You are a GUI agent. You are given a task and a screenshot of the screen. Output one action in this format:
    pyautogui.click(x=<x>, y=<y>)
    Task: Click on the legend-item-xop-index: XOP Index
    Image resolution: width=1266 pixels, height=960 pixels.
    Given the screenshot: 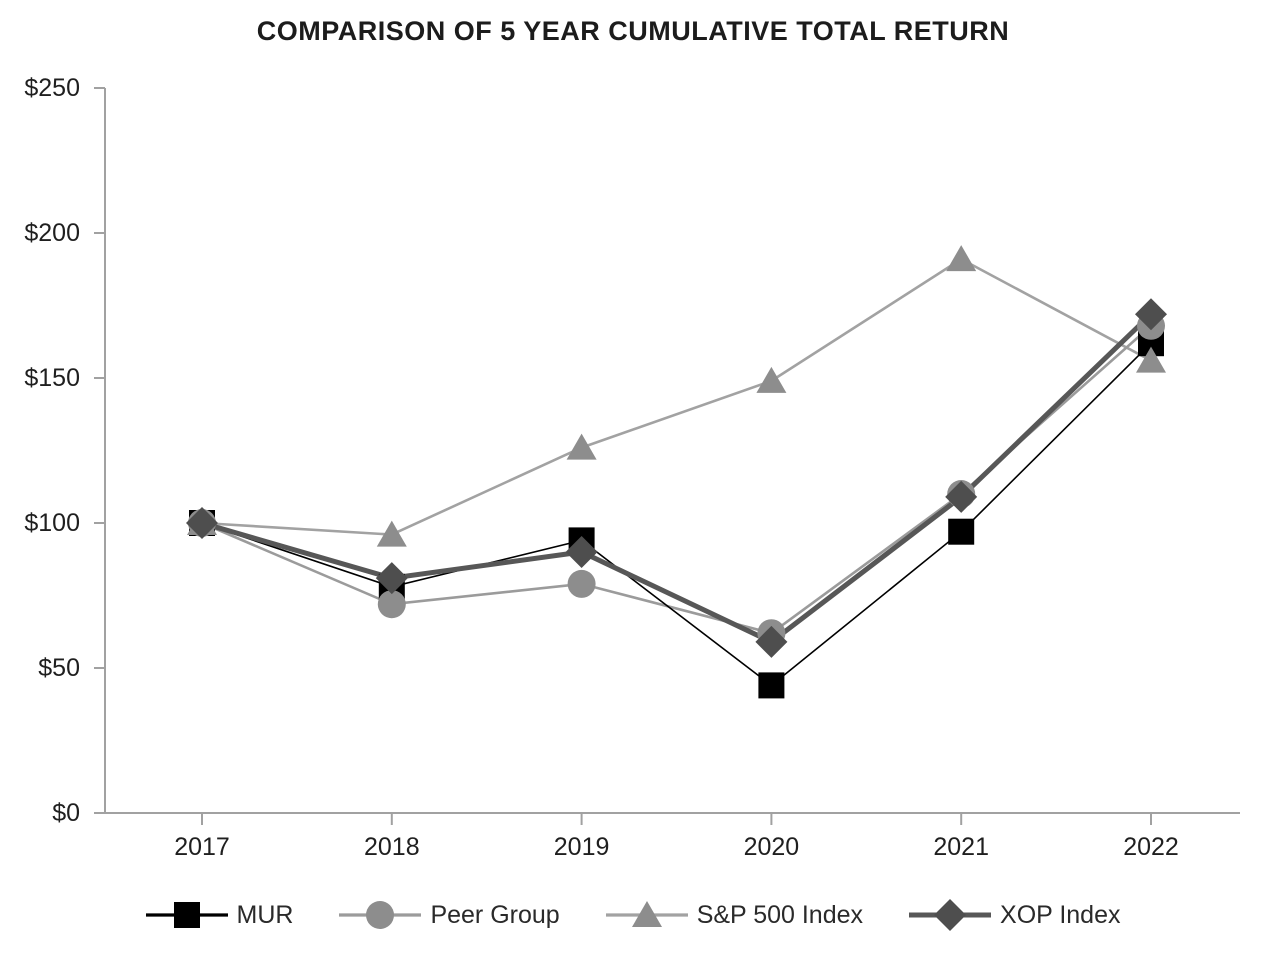 What is the action you would take?
    pyautogui.click(x=1014, y=915)
    